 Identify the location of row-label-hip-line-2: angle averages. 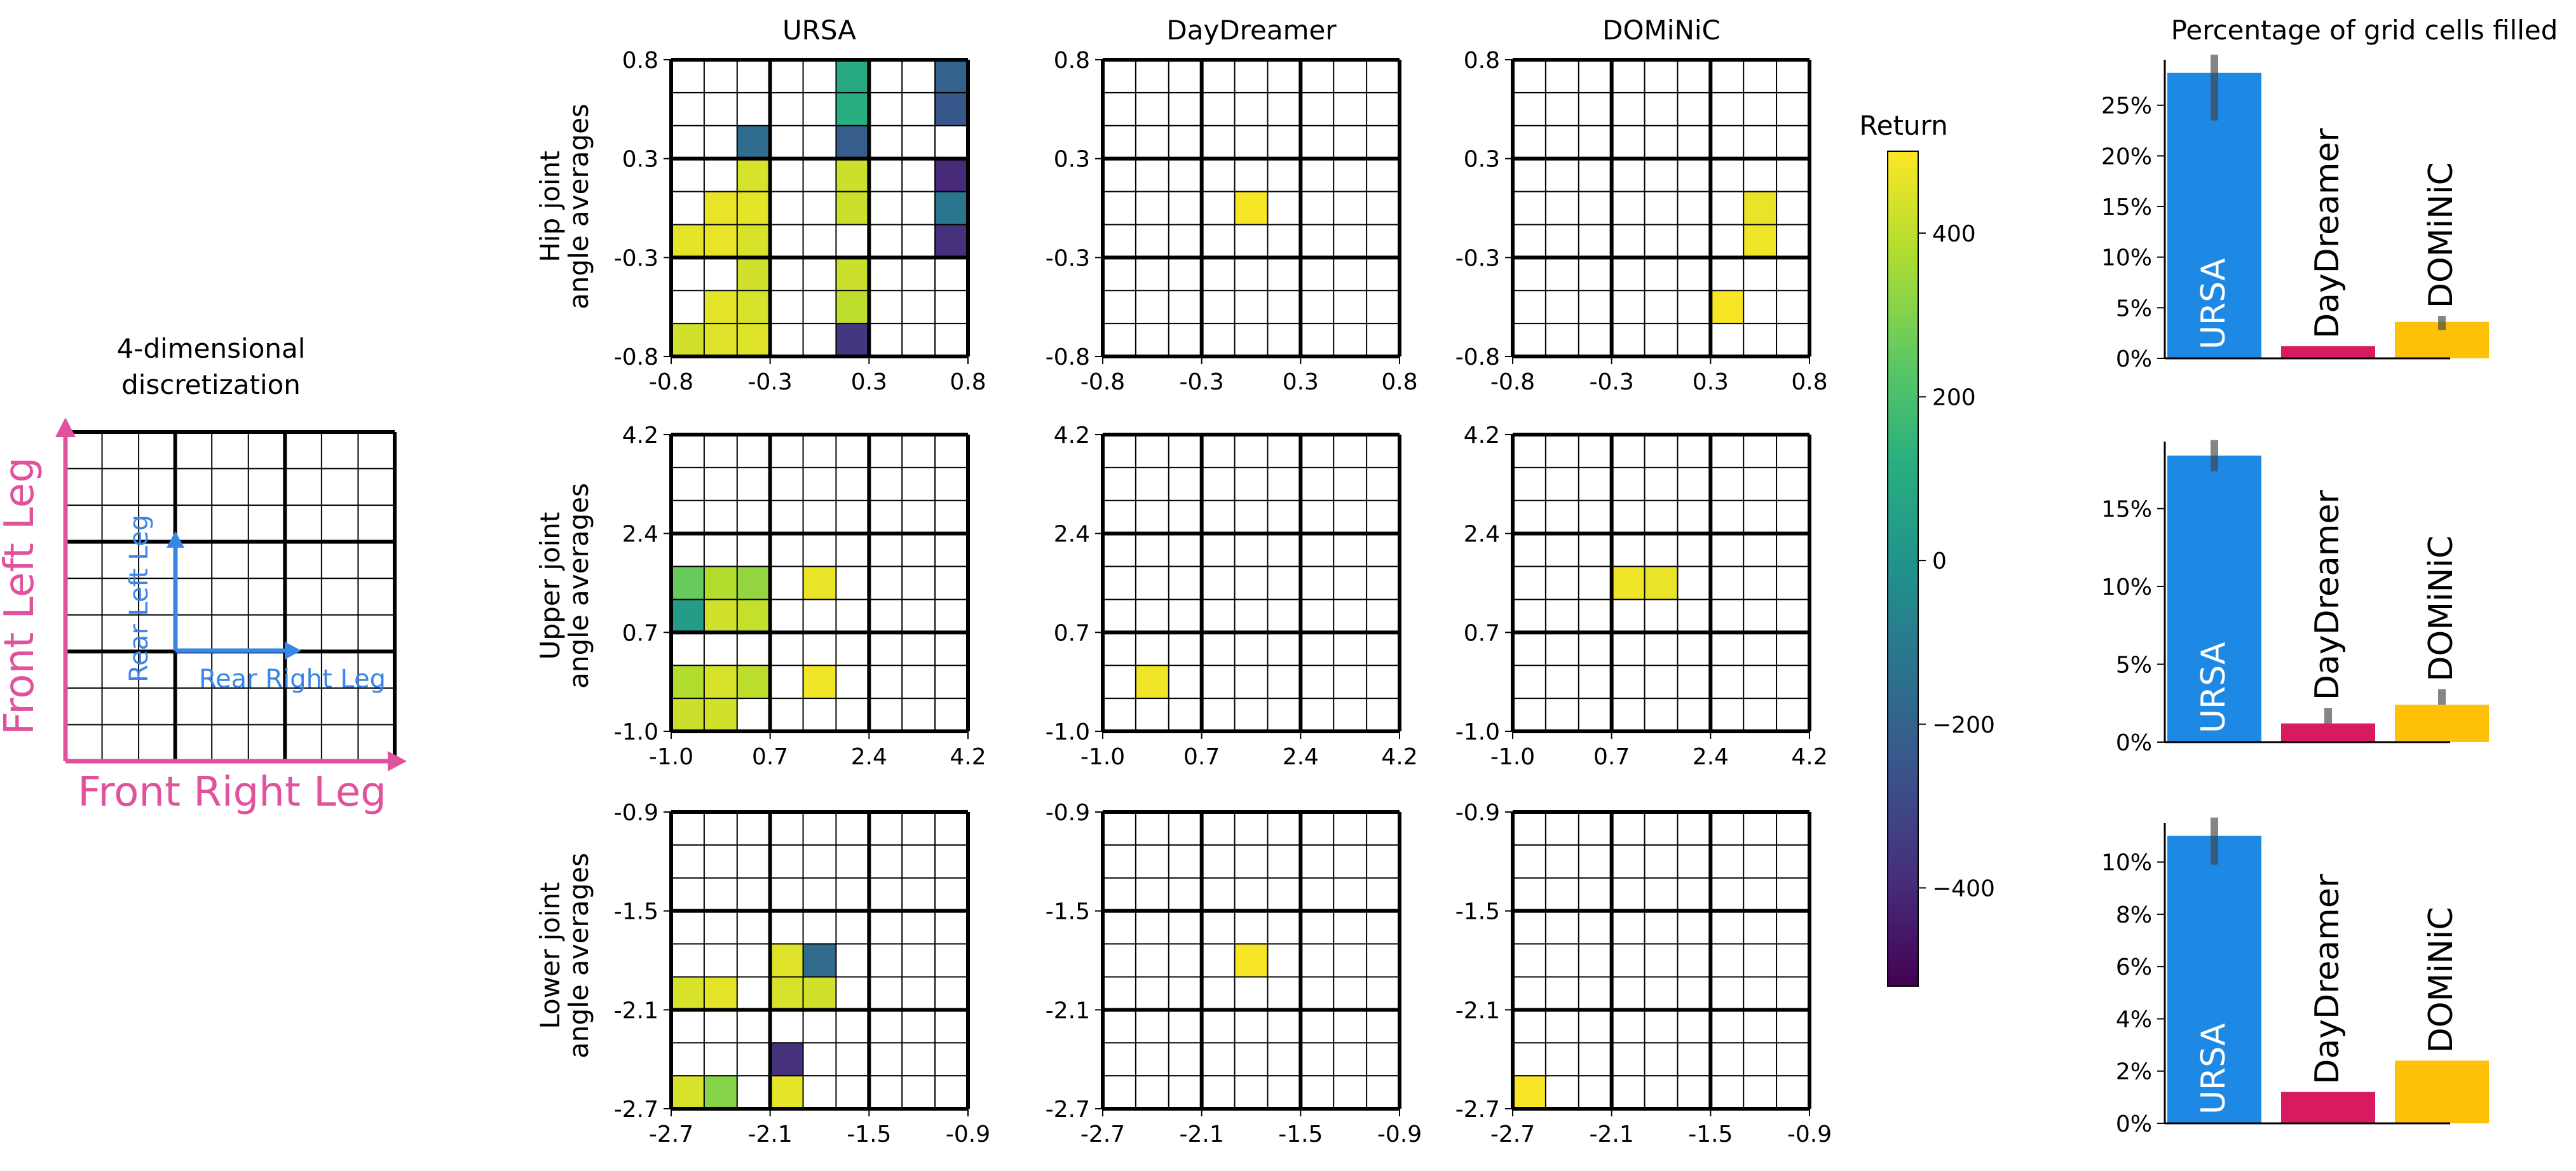
(578, 206).